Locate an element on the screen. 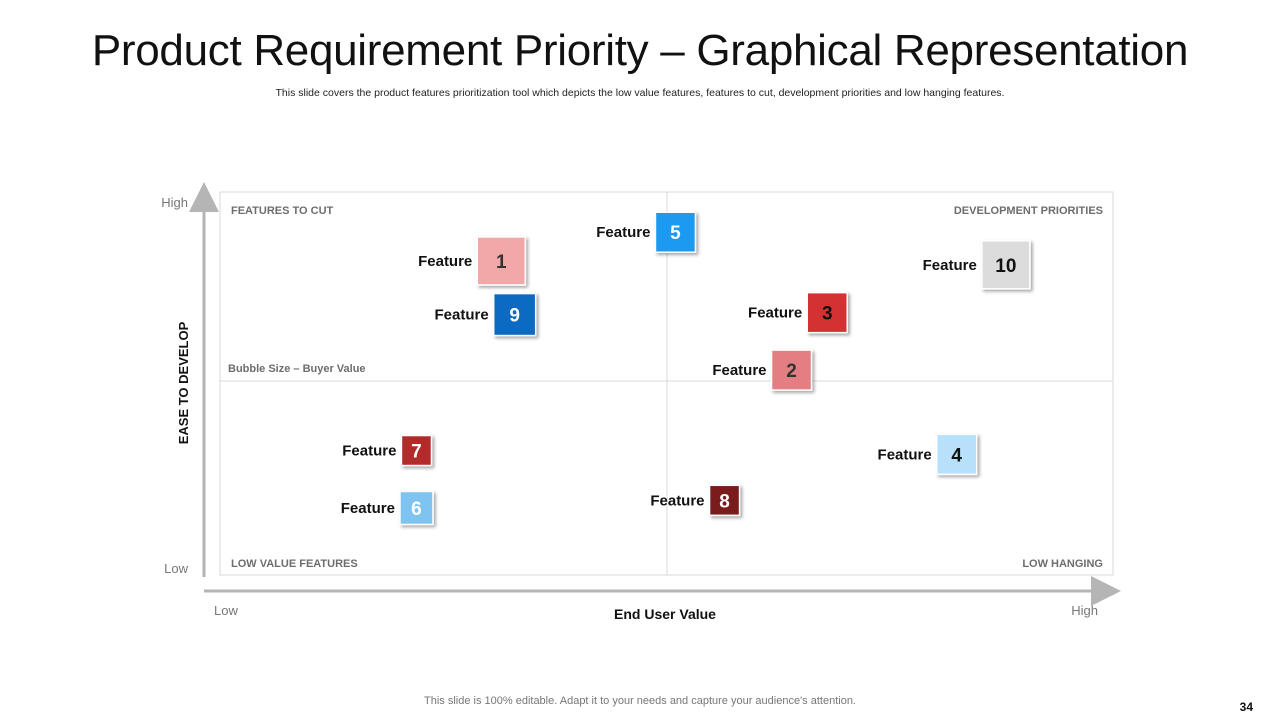  quadrant-label-low-hanging: LOW HANGING is located at coordinates (1062, 564).